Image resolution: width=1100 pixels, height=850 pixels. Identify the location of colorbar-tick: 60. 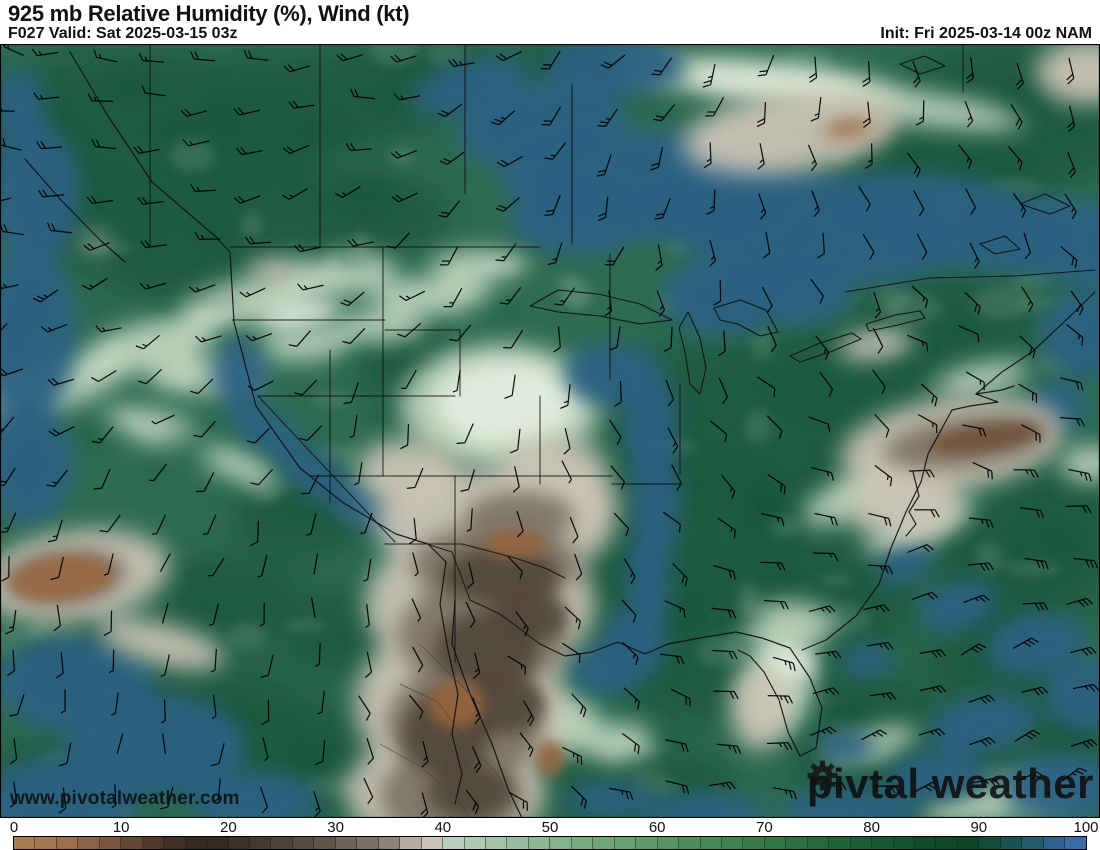
(657, 827).